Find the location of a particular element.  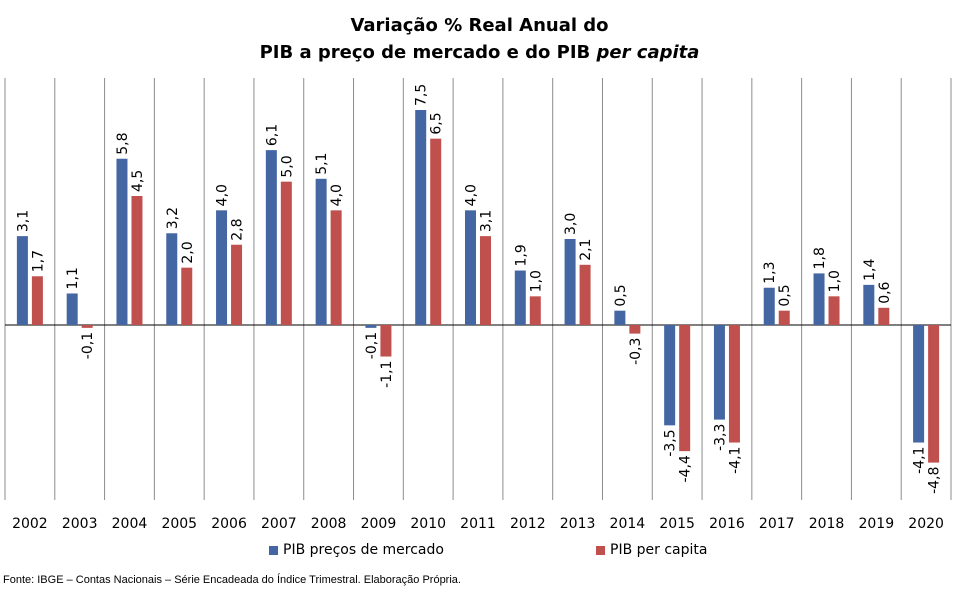

data-label: 2,1 is located at coordinates (586, 250).